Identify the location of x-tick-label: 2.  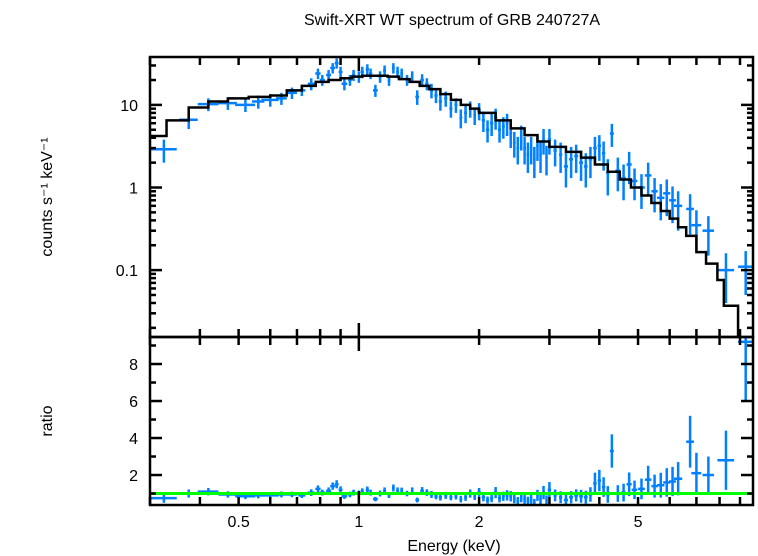
(479, 522).